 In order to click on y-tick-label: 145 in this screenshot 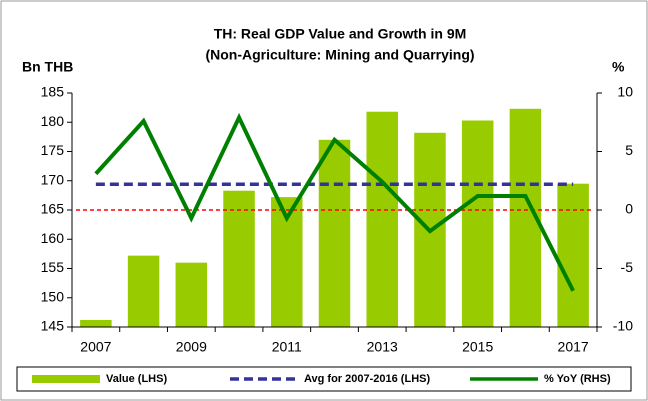, I will do `click(53, 326)`.